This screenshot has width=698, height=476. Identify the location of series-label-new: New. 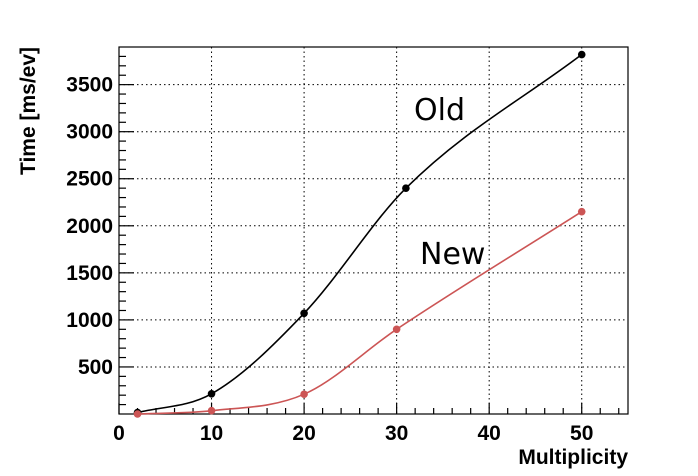
(452, 254).